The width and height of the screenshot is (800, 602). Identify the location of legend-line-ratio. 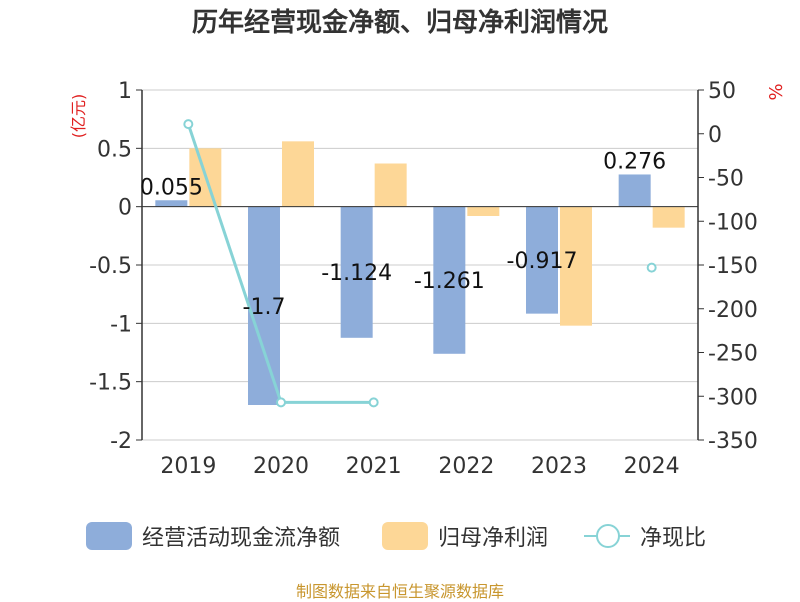
(607, 536).